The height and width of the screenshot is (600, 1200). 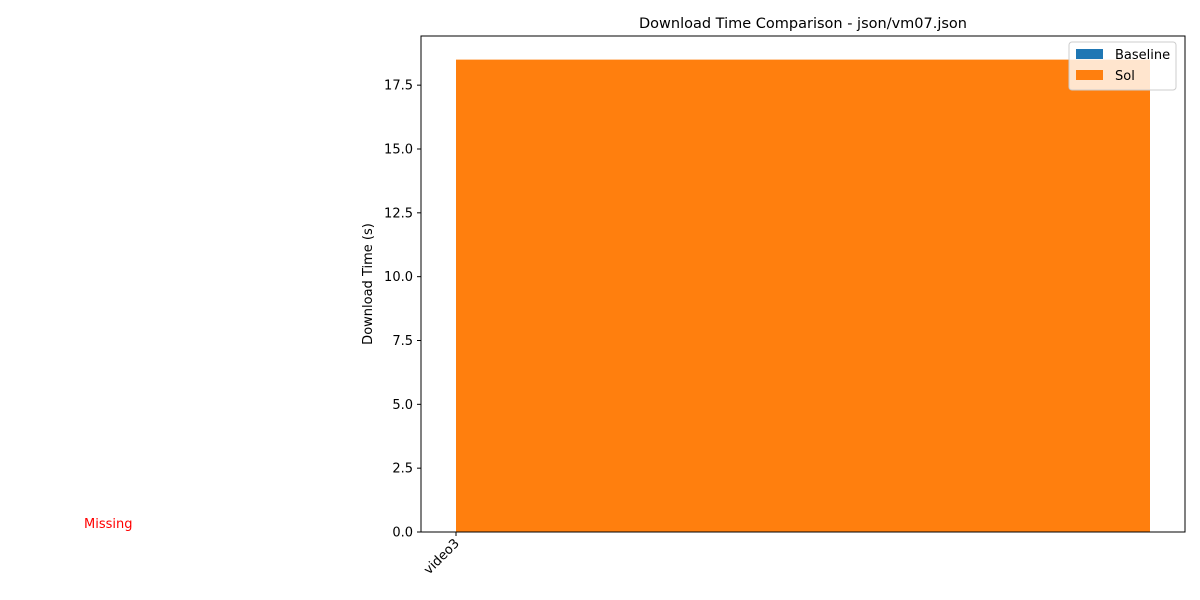 What do you see at coordinates (402, 341) in the screenshot?
I see `y-tick-label: 7.5` at bounding box center [402, 341].